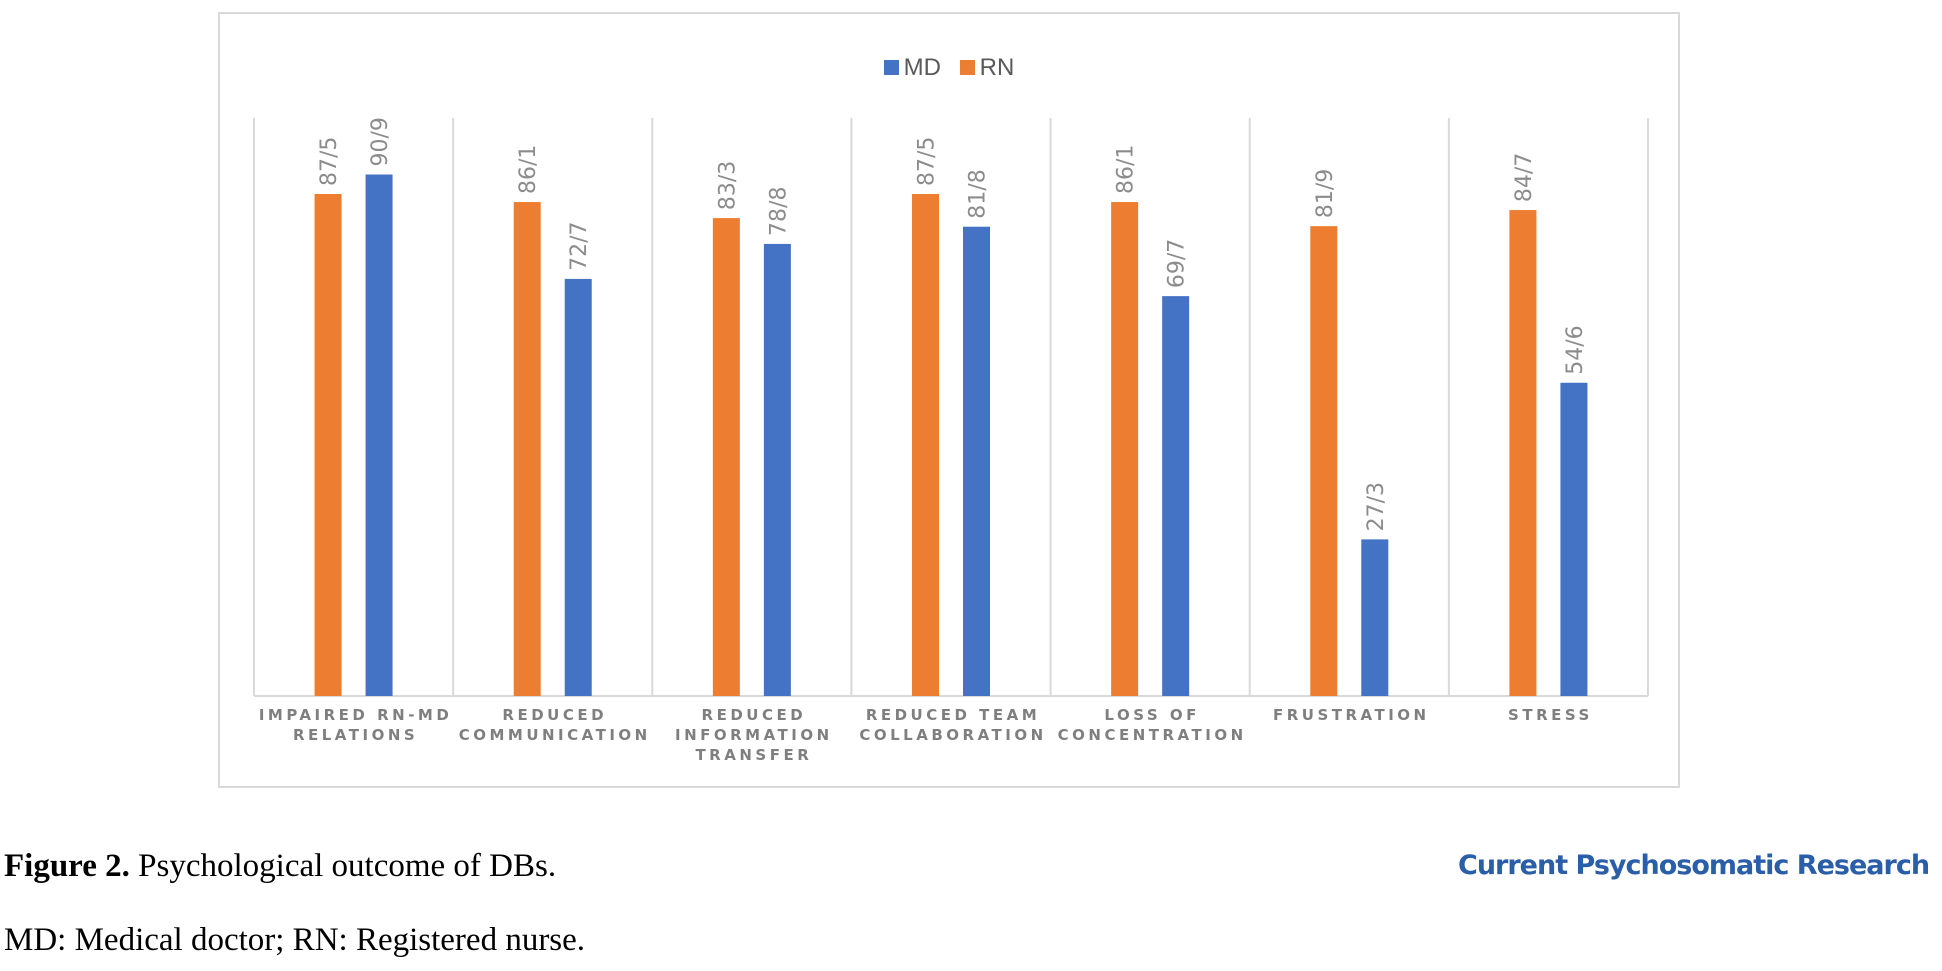 Image resolution: width=1942 pixels, height=971 pixels. I want to click on journal-logo: Current Psychosomatic Research, so click(1694, 865).